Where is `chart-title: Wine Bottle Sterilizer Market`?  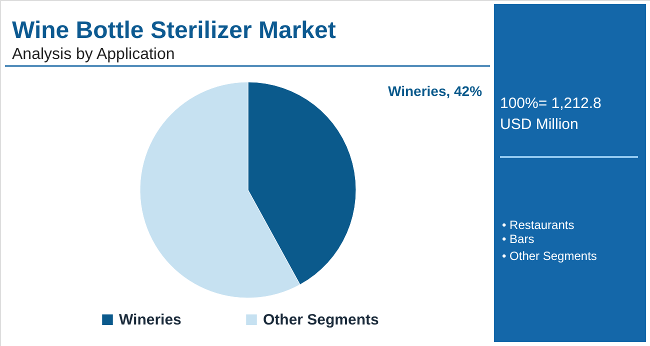
chart-title: Wine Bottle Sterilizer Market is located at coordinates (174, 30).